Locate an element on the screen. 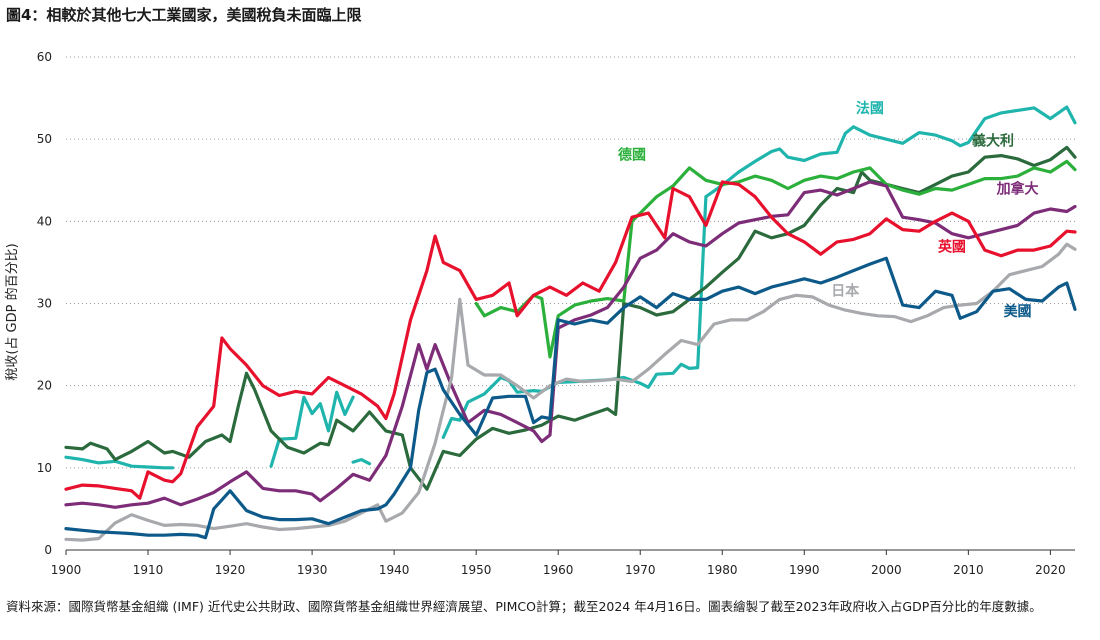 The height and width of the screenshot is (640, 1100). x-tick-label: 2020 is located at coordinates (1050, 570).